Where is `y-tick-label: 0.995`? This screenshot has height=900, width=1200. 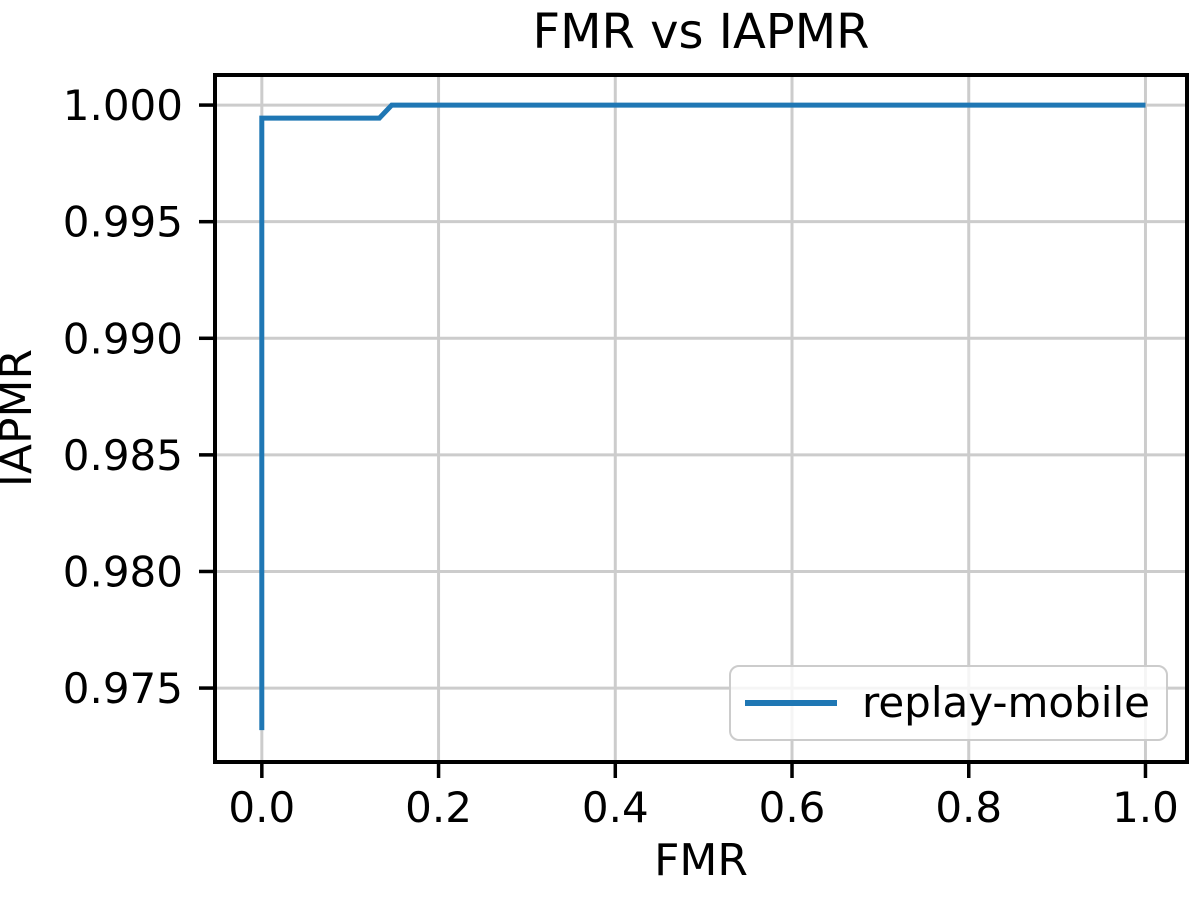
y-tick-label: 0.995 is located at coordinates (123, 222).